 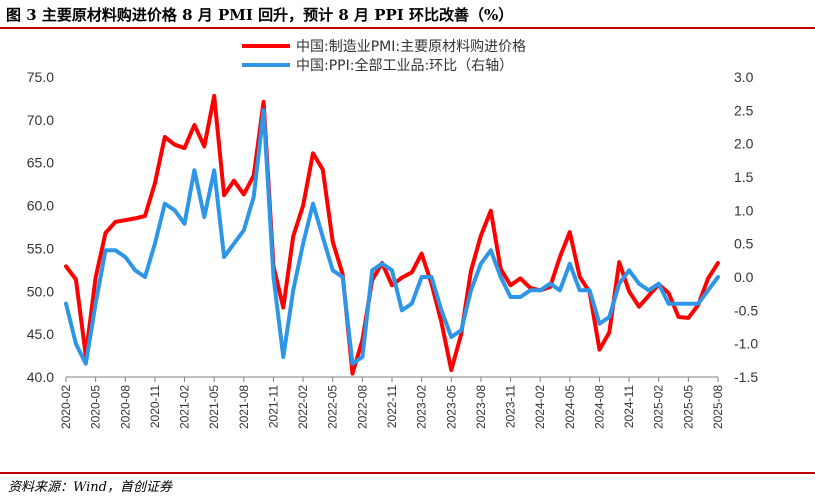 I want to click on legend-label: 中国:PPI:全部工业品:环比（右轴）, so click(x=404, y=65).